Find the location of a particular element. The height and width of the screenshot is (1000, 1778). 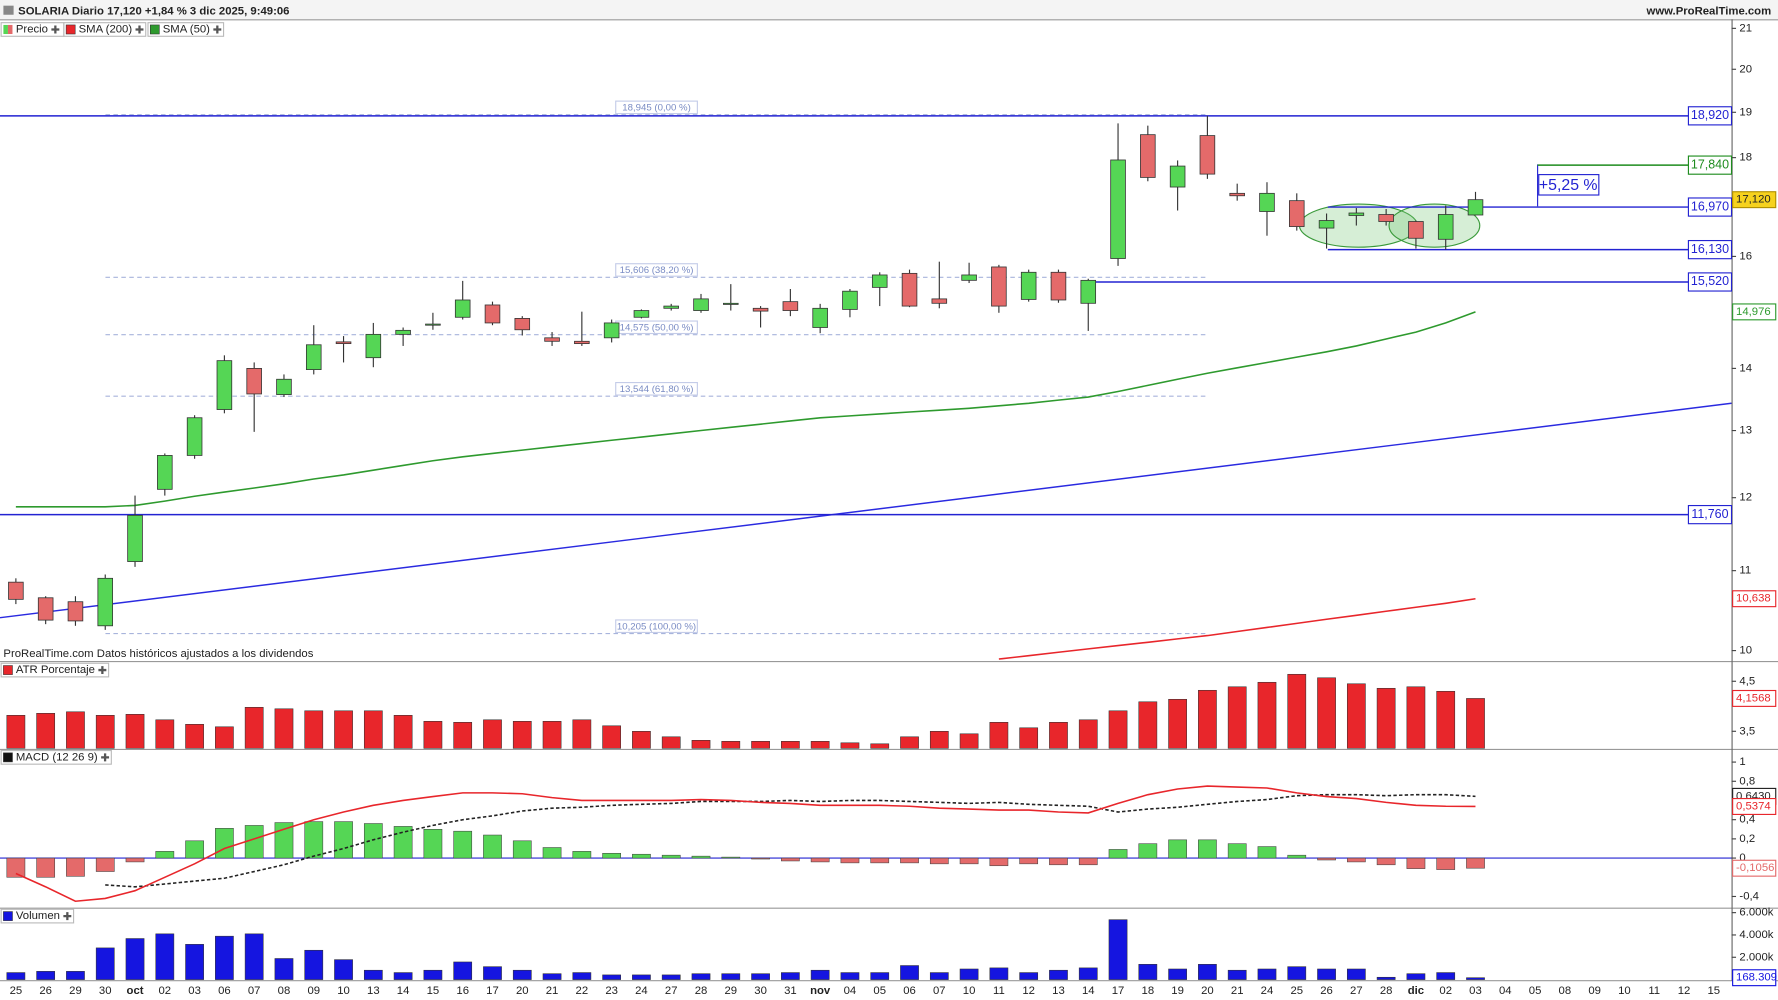

last-value-box is located at coordinates (1754, 978).